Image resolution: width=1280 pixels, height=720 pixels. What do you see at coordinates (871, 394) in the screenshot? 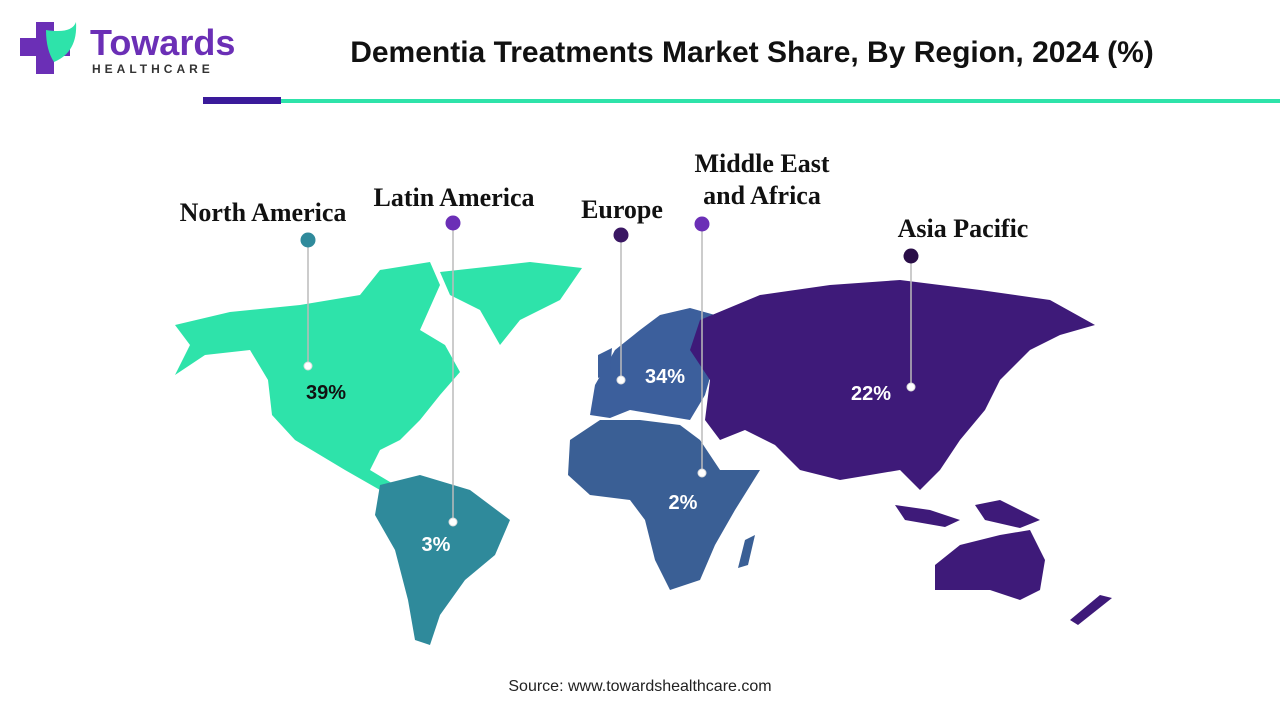
I see `region-share: 22%` at bounding box center [871, 394].